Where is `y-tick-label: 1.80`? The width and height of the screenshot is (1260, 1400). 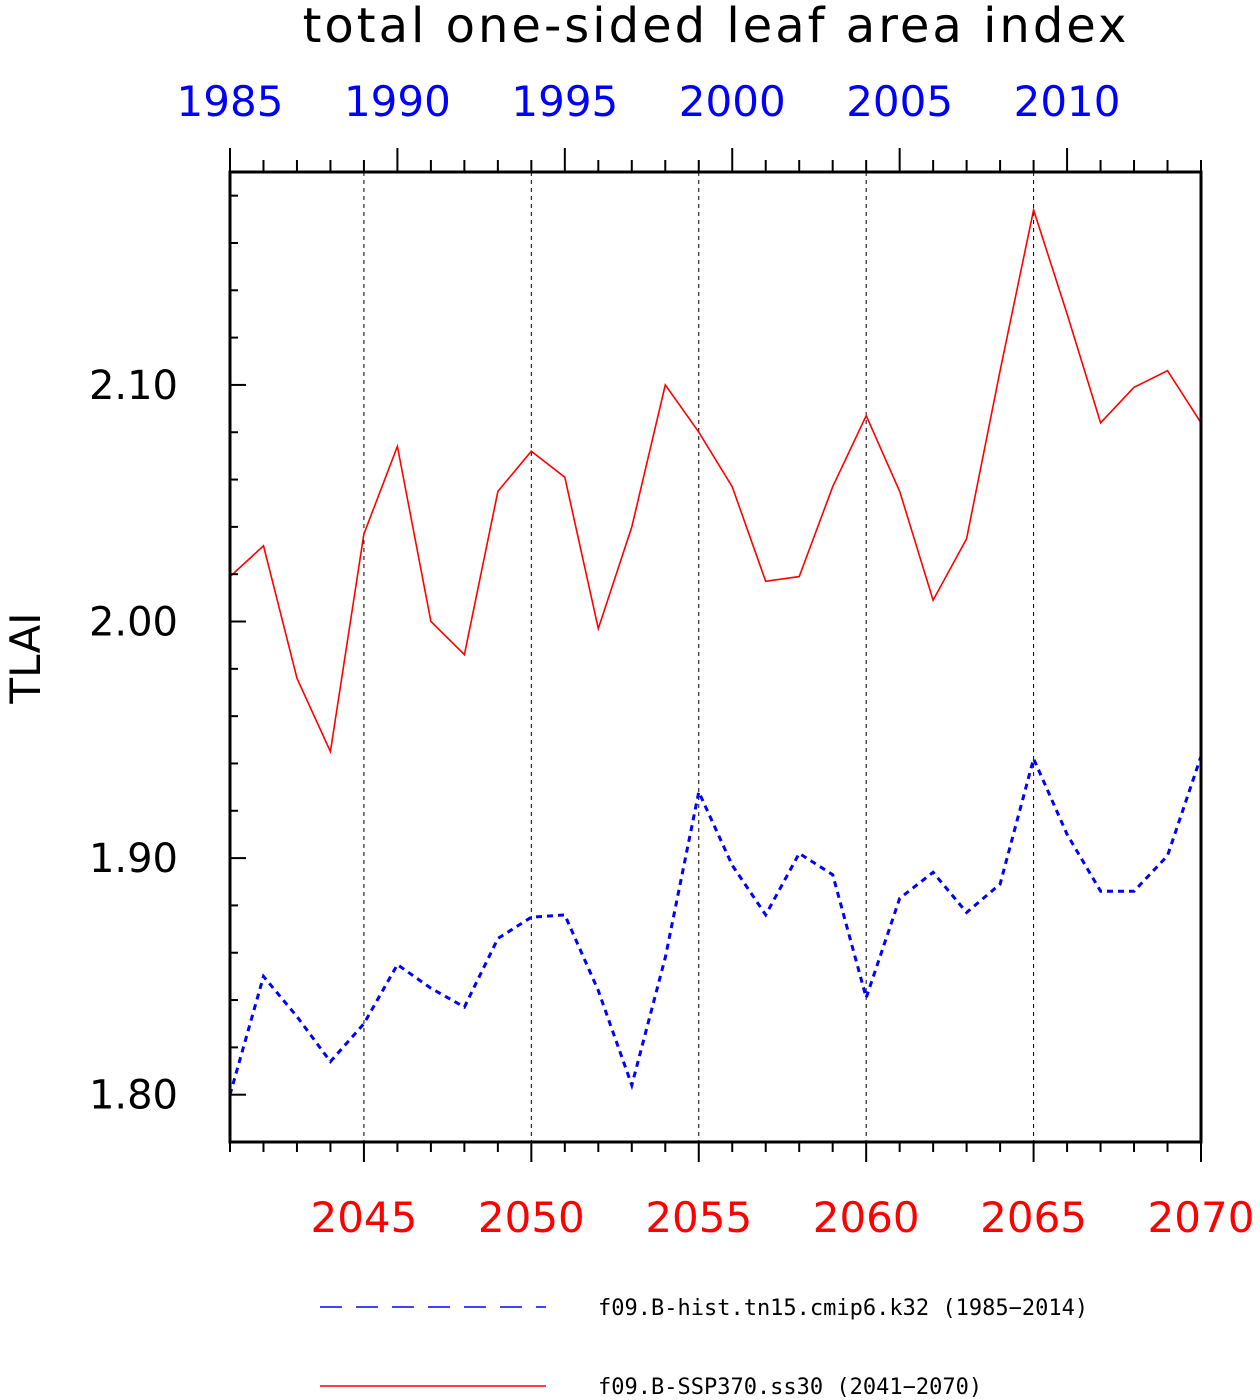 y-tick-label: 1.80 is located at coordinates (133, 1096).